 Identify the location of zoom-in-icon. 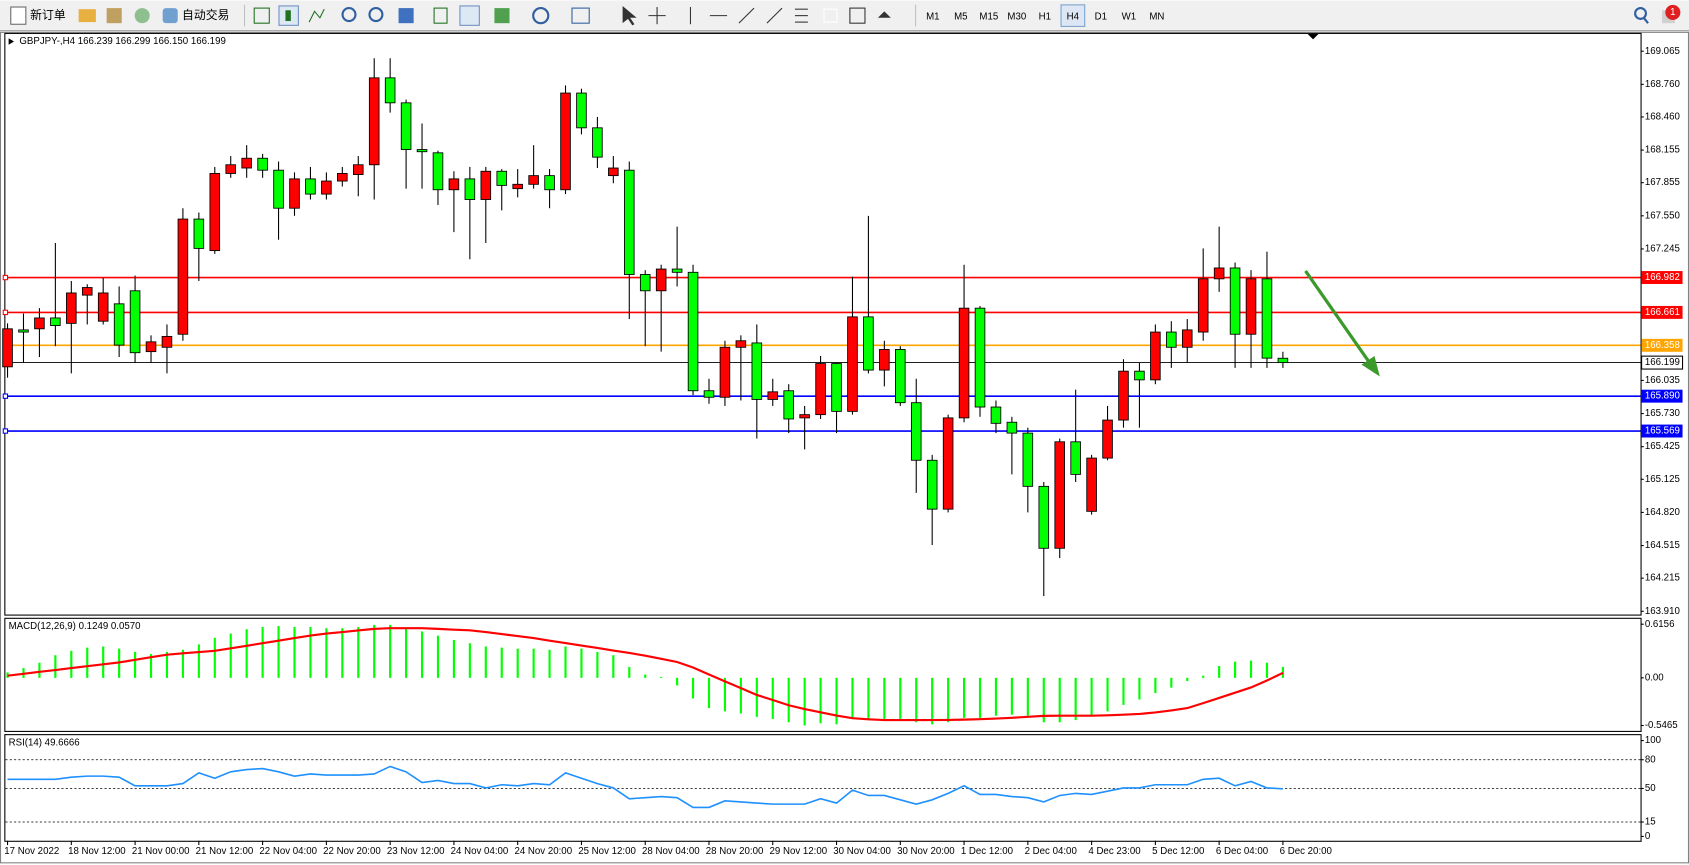
(349, 15).